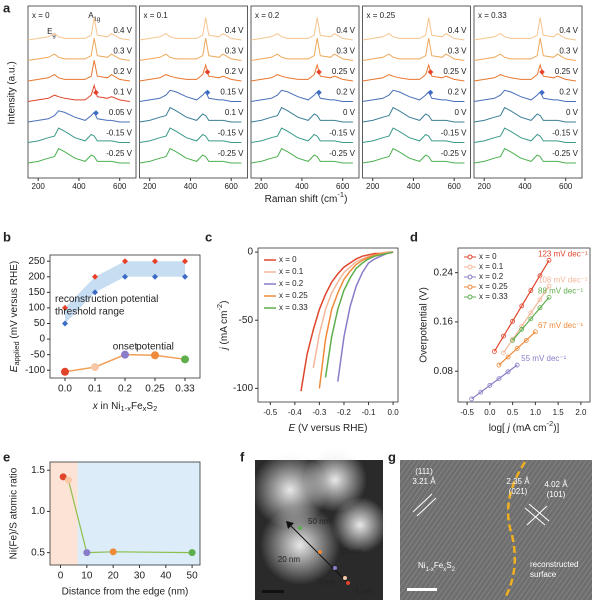 Image resolution: width=600 pixels, height=611 pixels. I want to click on y-tick-label: 0.16, so click(444, 322).